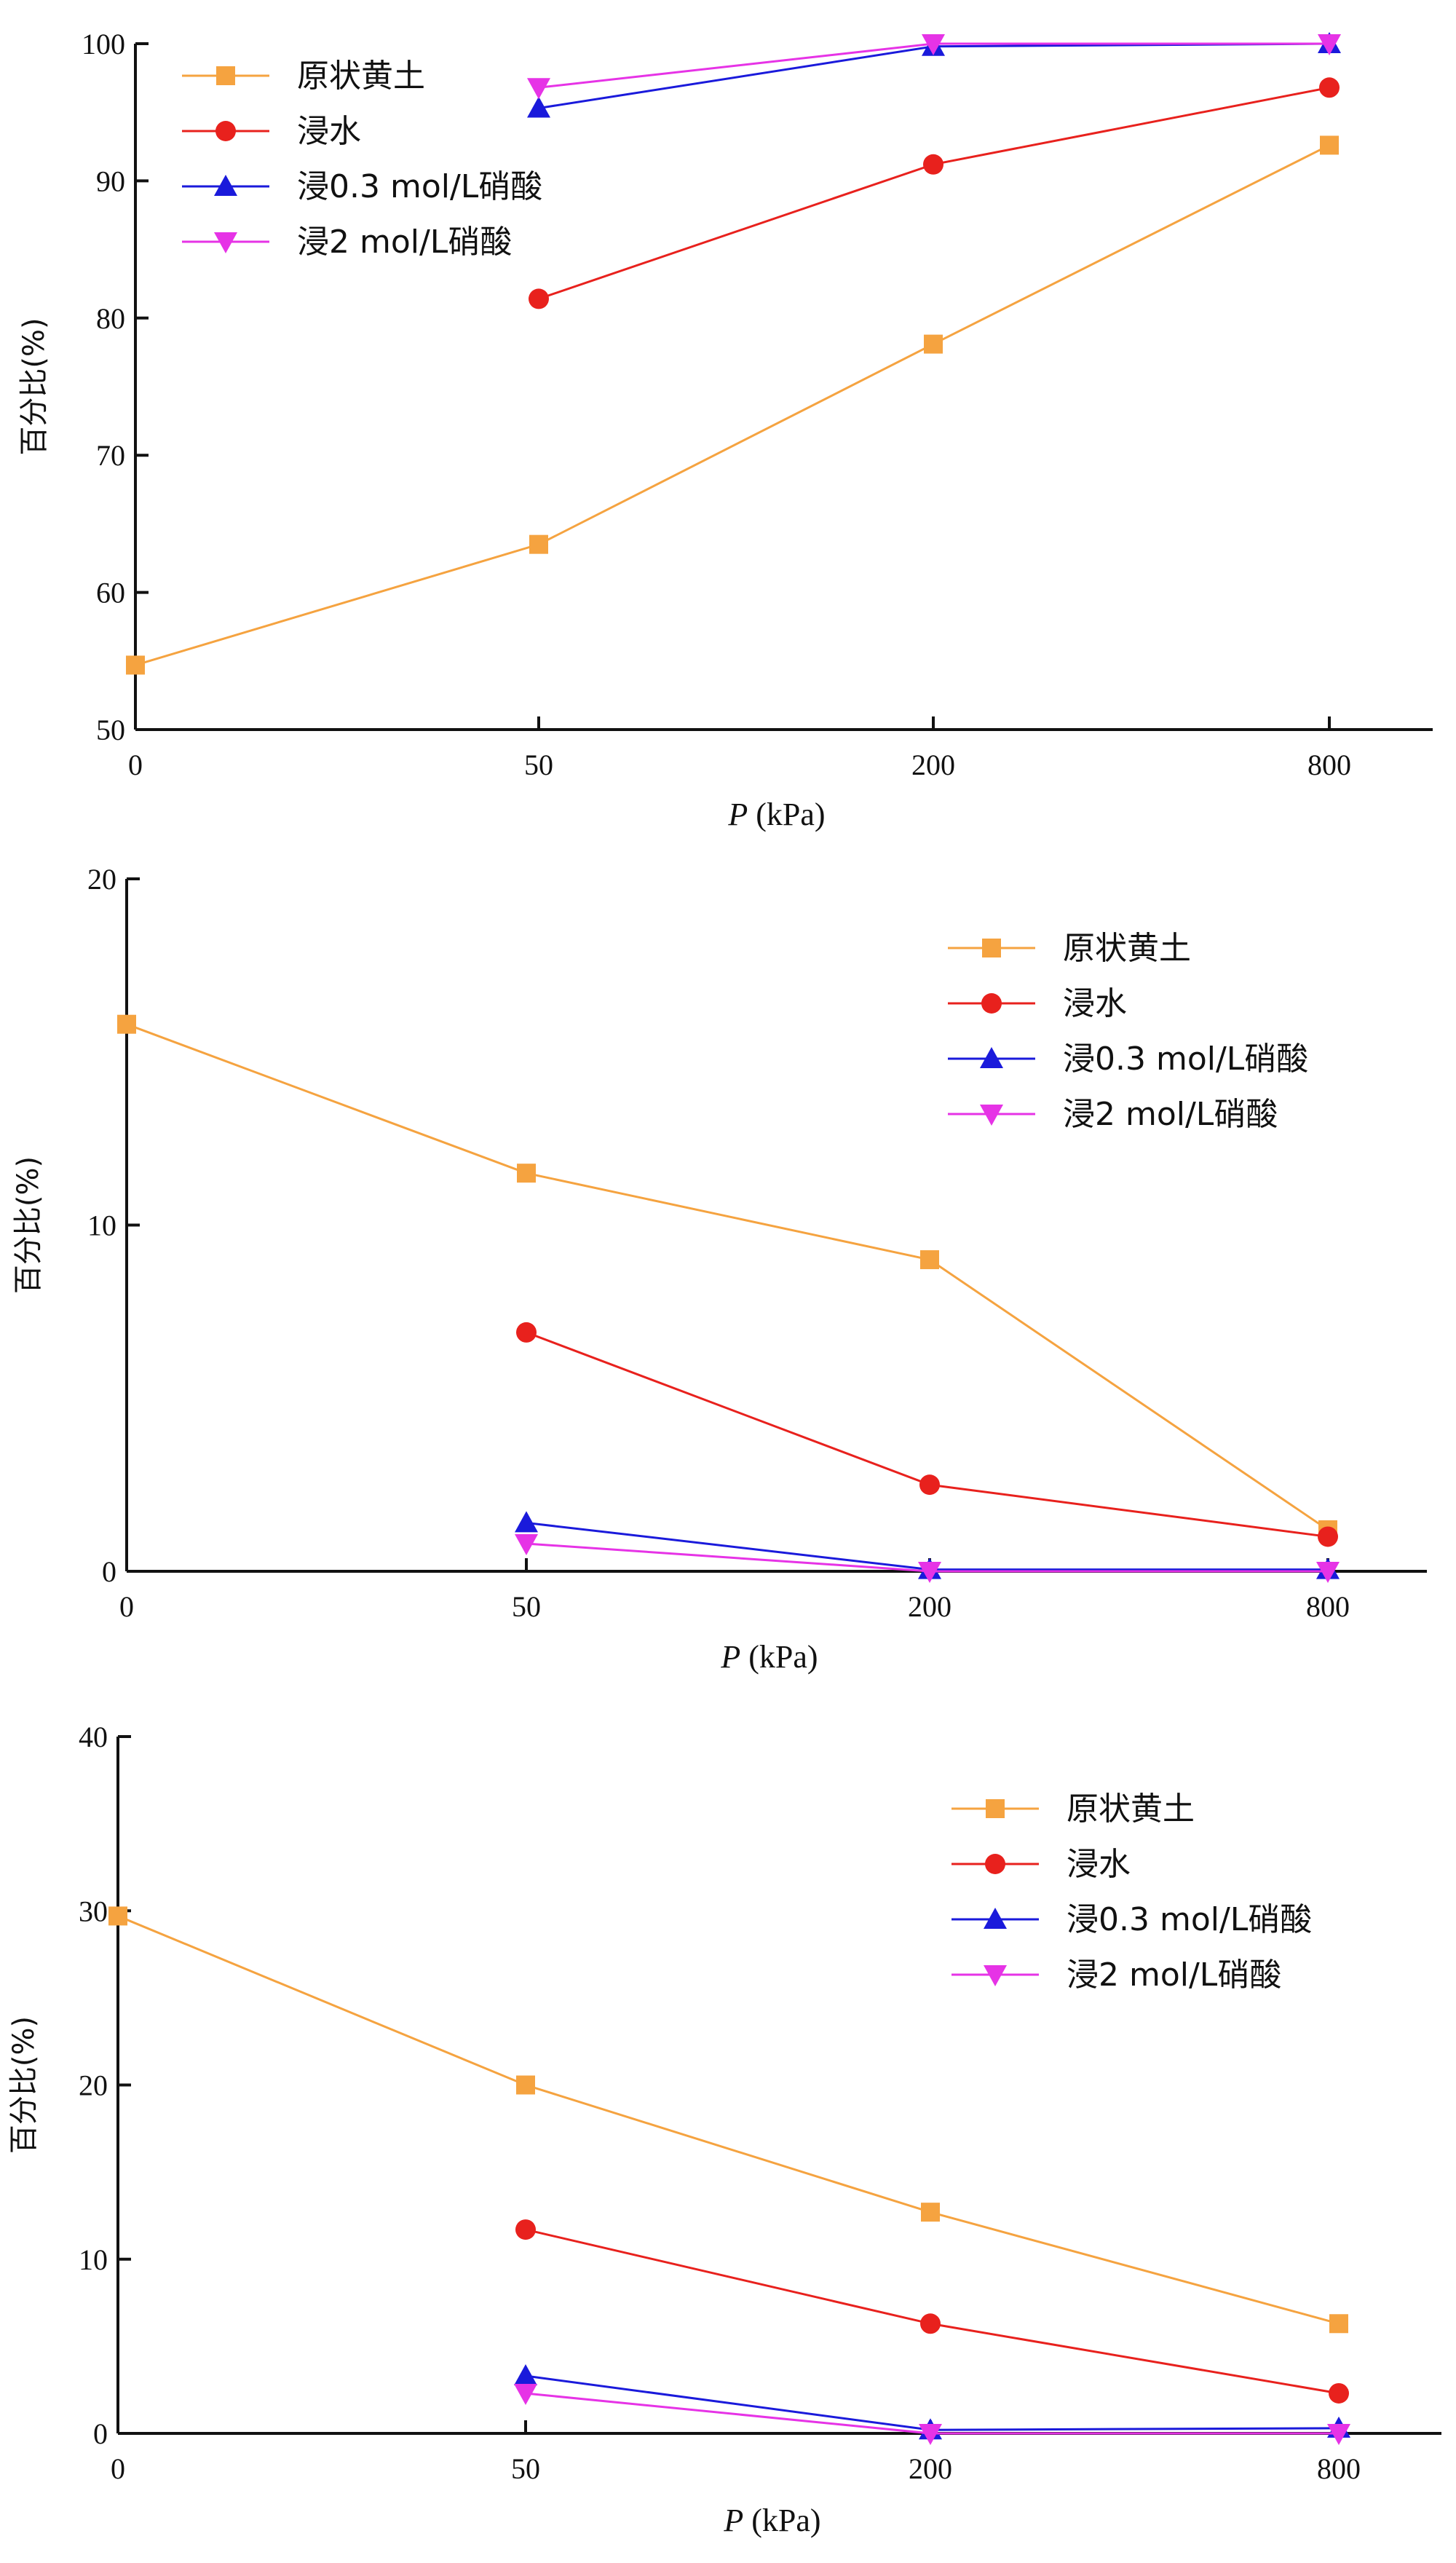 The width and height of the screenshot is (1456, 2563). I want to click on y-tick-label: 90, so click(110, 181).